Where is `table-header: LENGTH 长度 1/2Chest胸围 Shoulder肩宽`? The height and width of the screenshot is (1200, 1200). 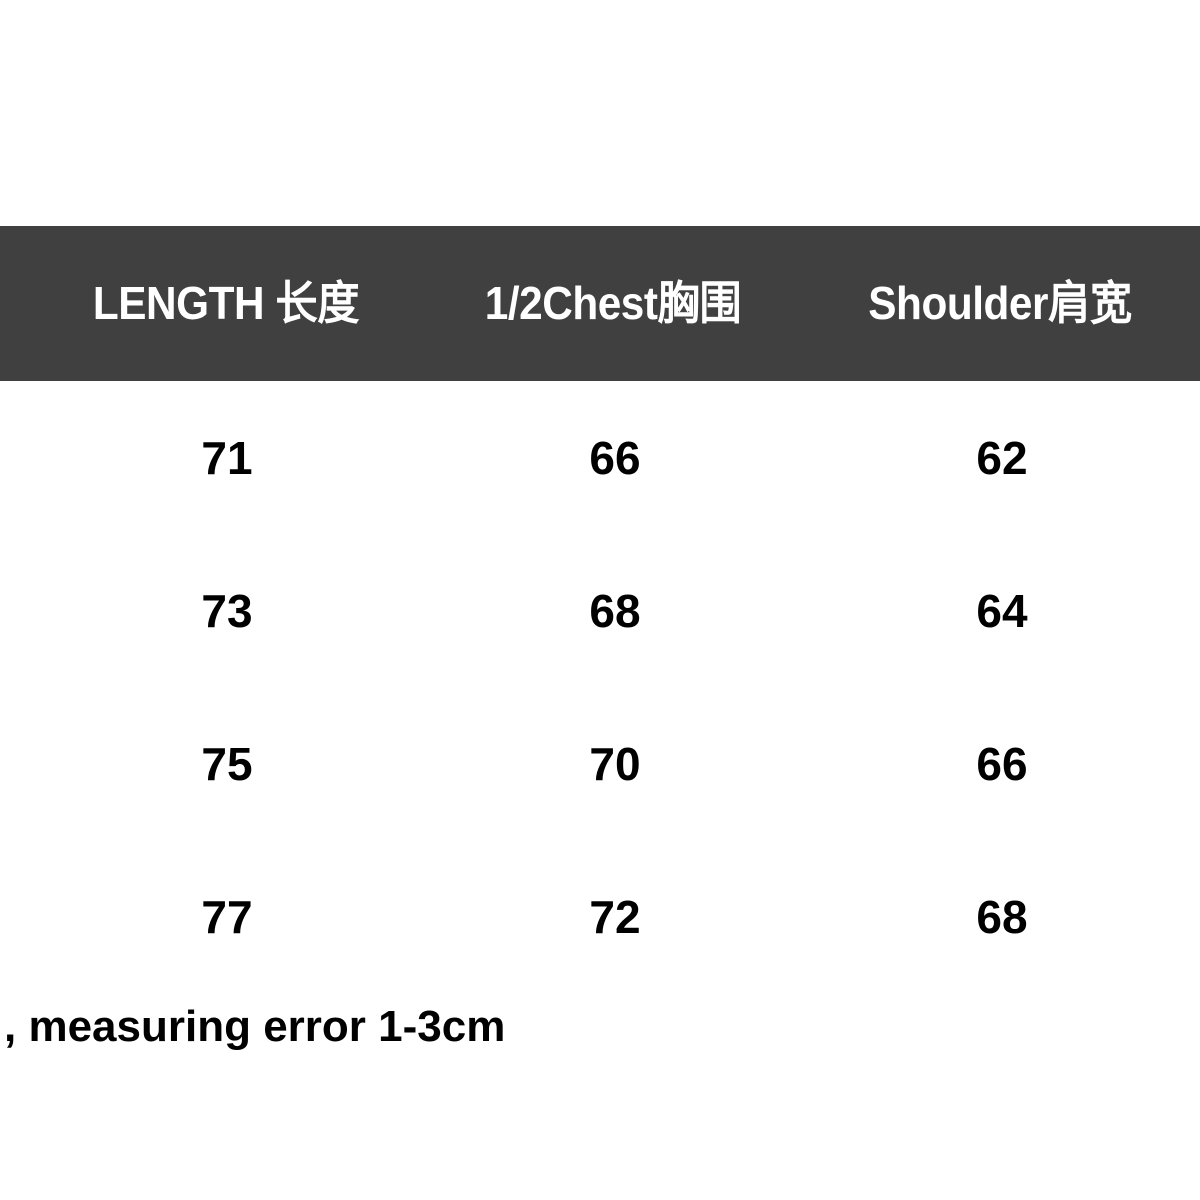
table-header: LENGTH 长度 1/2Chest胸围 Shoulder肩宽 is located at coordinates (600, 303).